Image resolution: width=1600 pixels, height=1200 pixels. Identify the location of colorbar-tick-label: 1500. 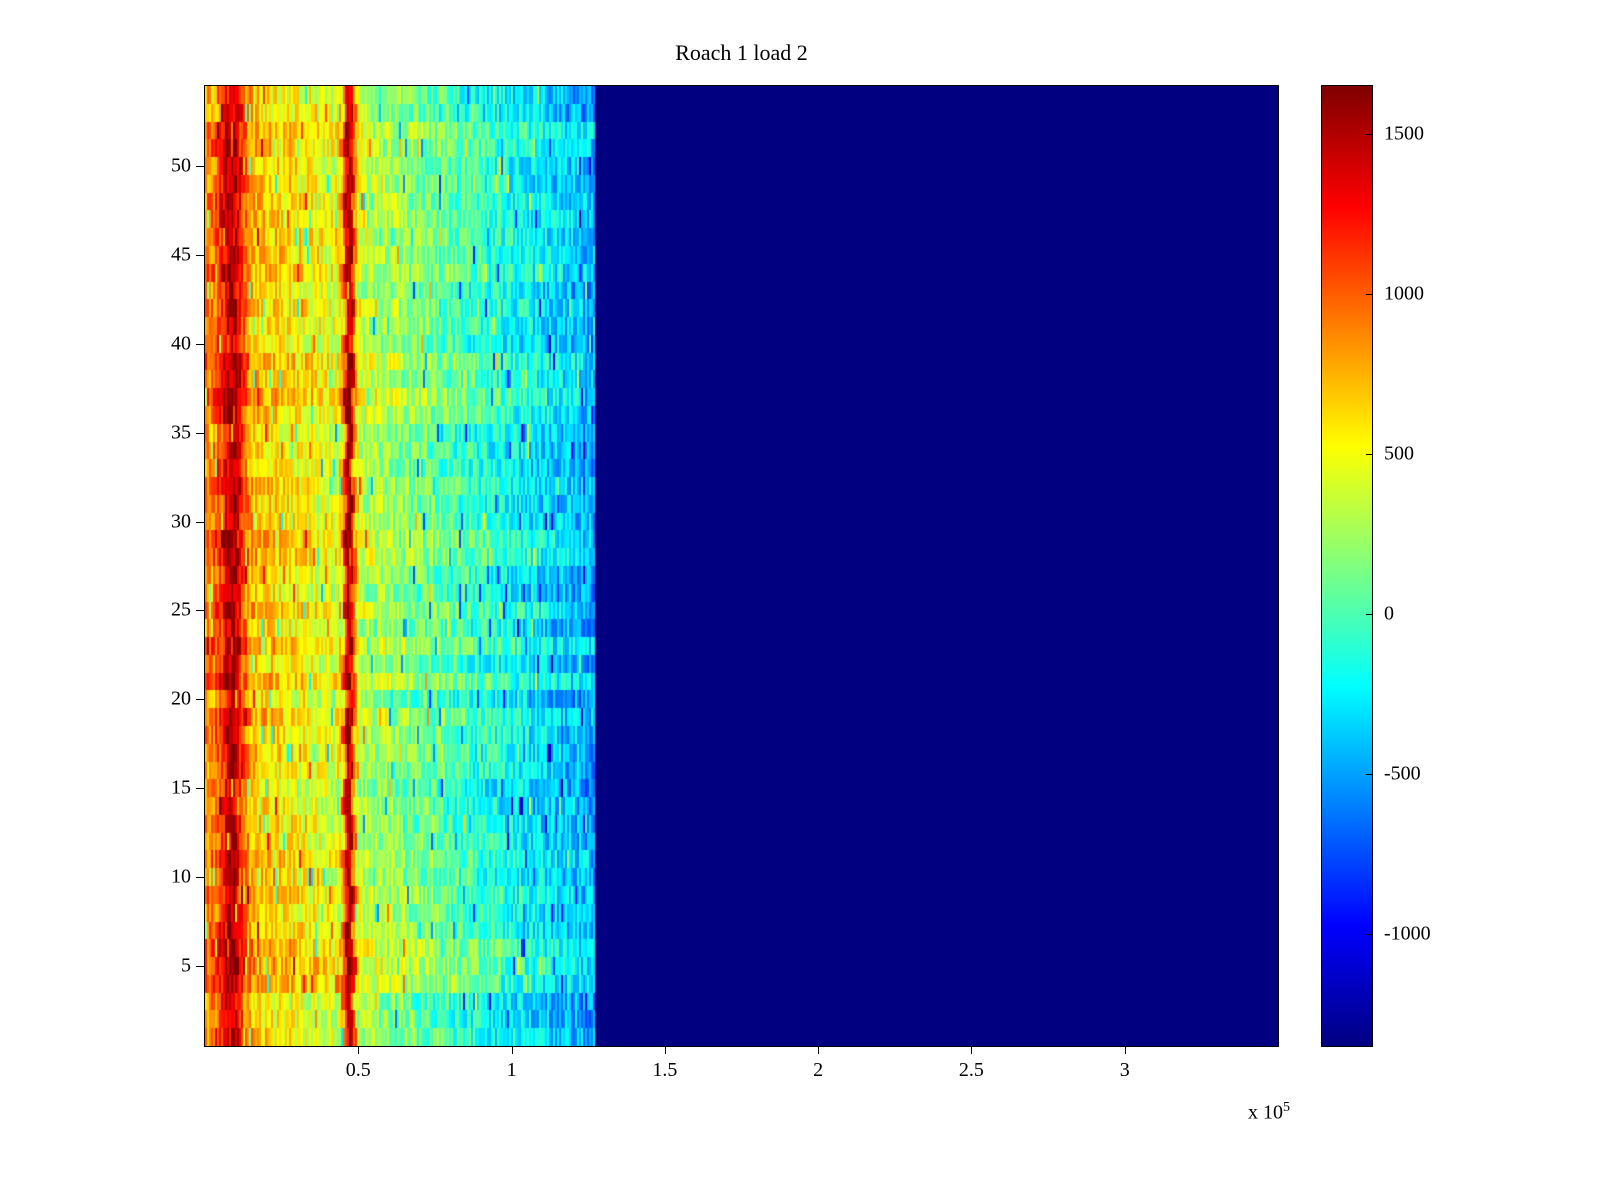
(1404, 133).